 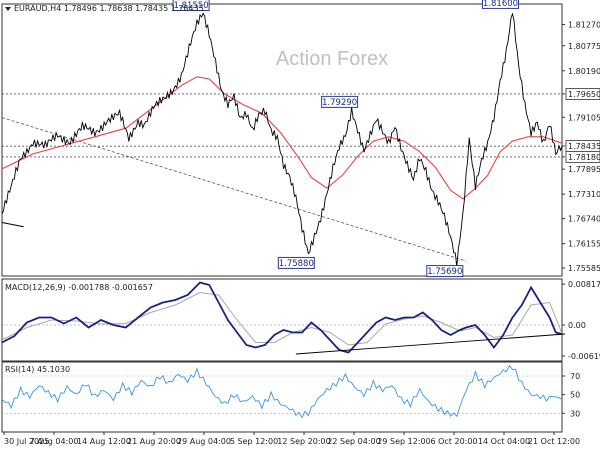 I want to click on dropdown-triangle-icon, so click(x=8, y=9).